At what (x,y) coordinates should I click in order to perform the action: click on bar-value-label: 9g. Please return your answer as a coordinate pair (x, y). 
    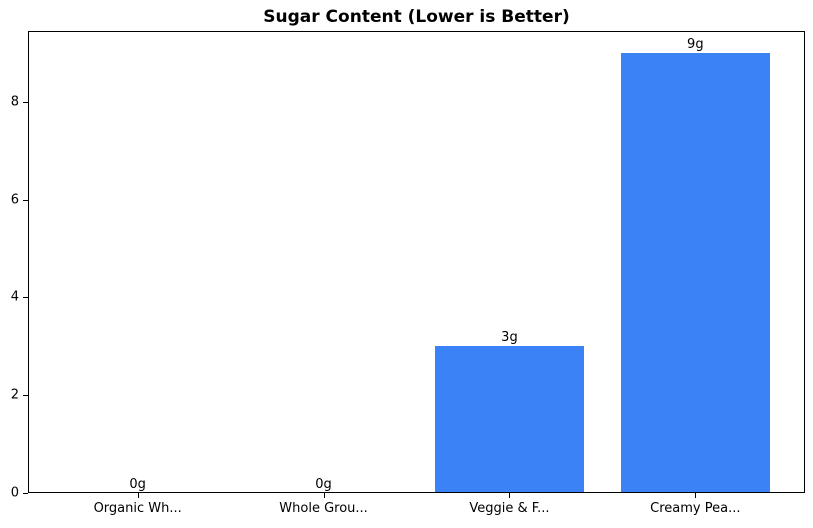
    Looking at the image, I should click on (695, 44).